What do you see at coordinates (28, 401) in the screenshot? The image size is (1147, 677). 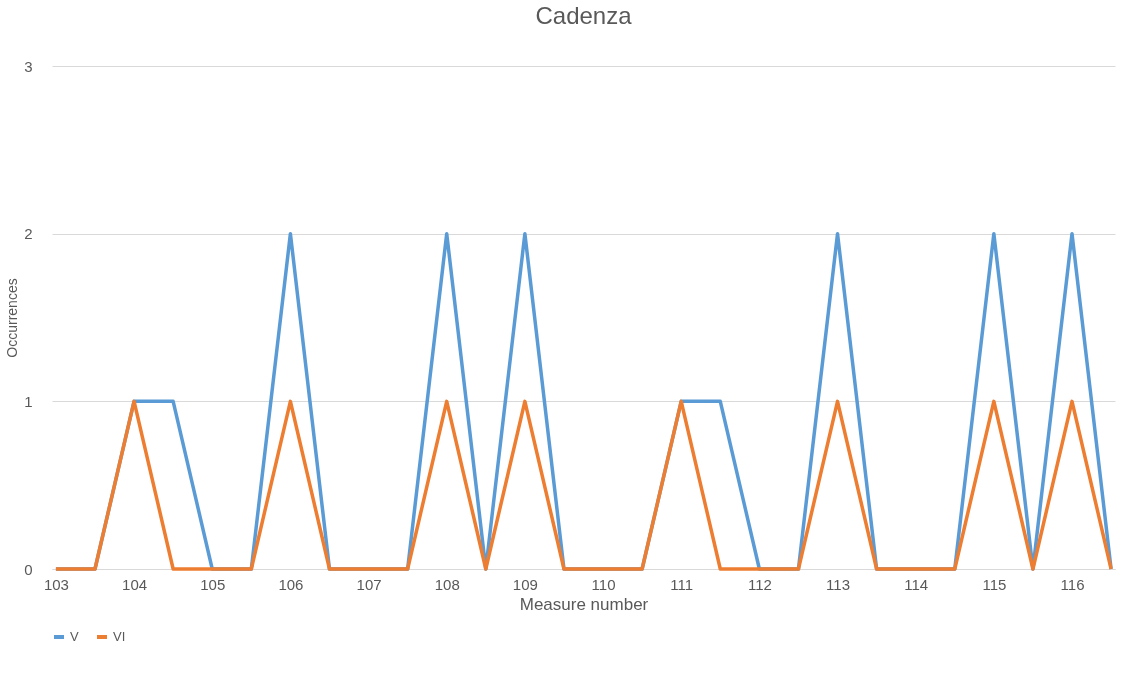 I see `y-tick-label: 1` at bounding box center [28, 401].